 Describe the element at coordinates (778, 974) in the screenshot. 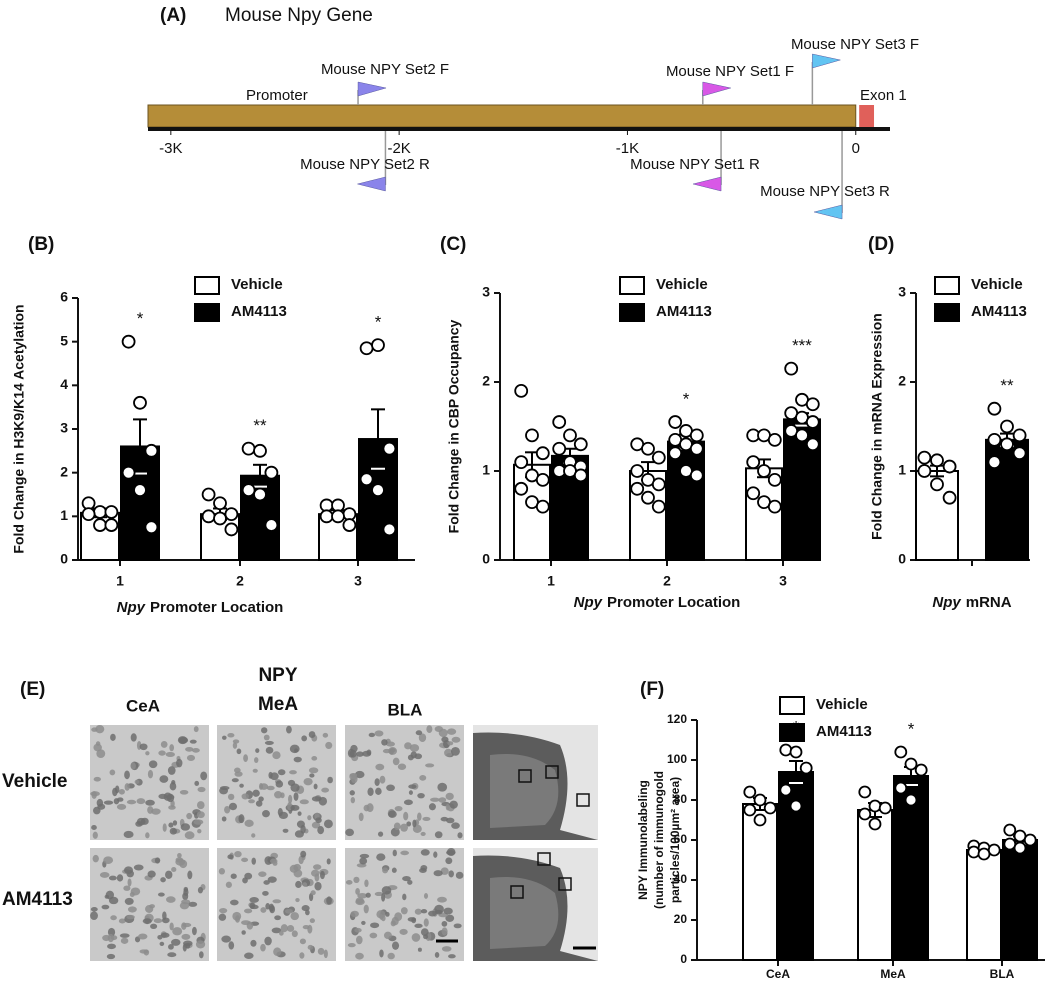

I see `x-tick-label: CeA` at that location.